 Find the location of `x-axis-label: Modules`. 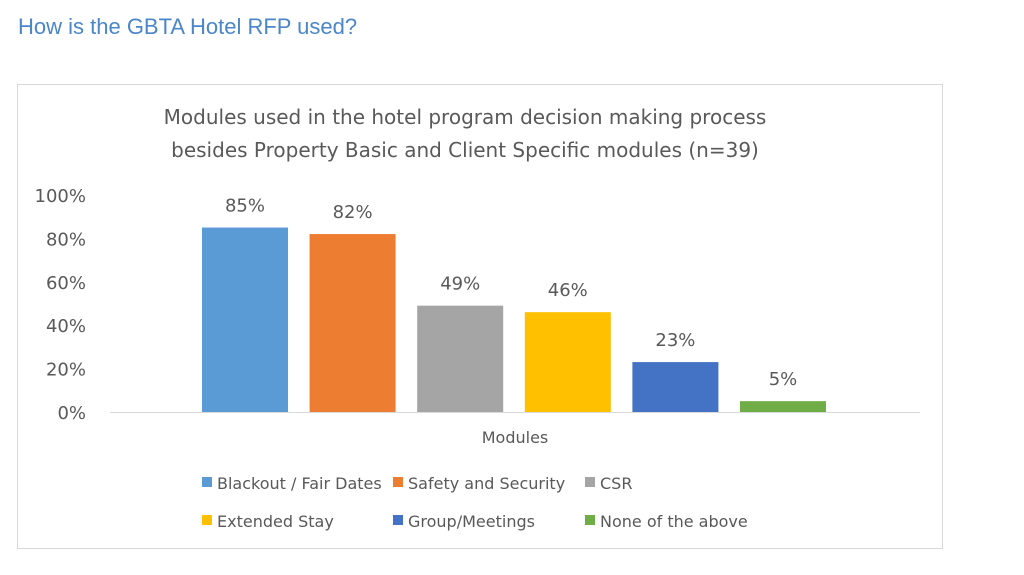

x-axis-label: Modules is located at coordinates (515, 437).